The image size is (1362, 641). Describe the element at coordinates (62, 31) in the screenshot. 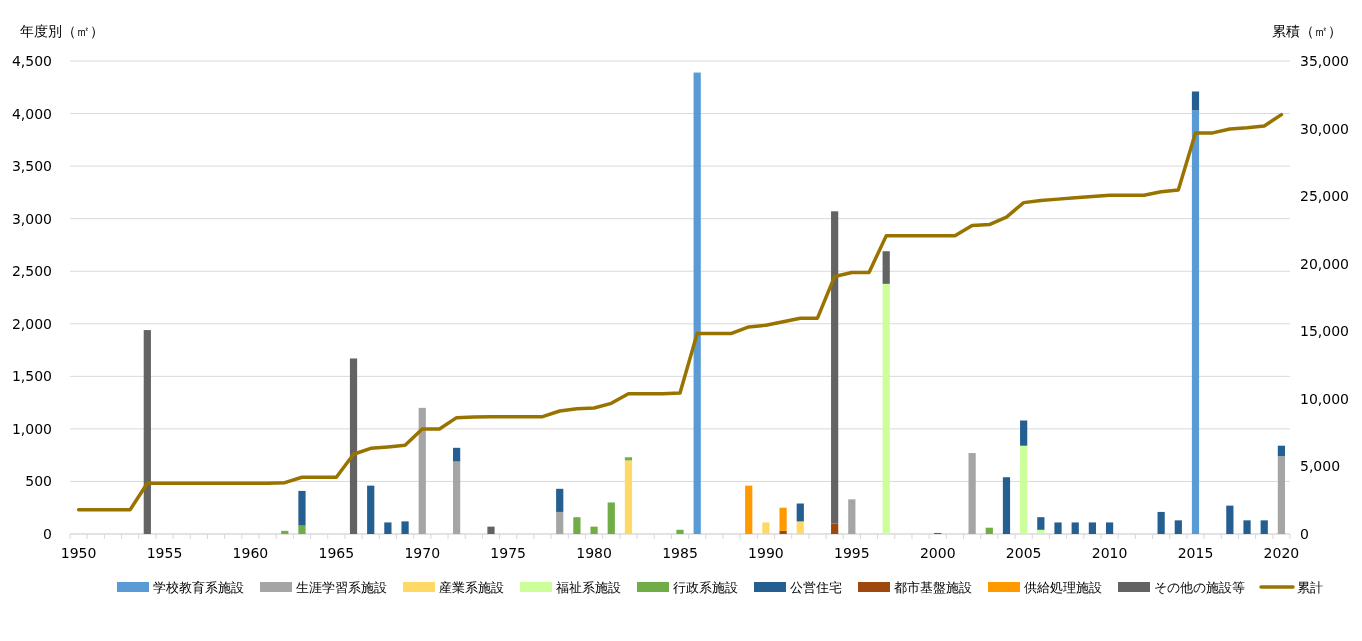

I see `y-axis-title: 年度別（㎡）` at that location.